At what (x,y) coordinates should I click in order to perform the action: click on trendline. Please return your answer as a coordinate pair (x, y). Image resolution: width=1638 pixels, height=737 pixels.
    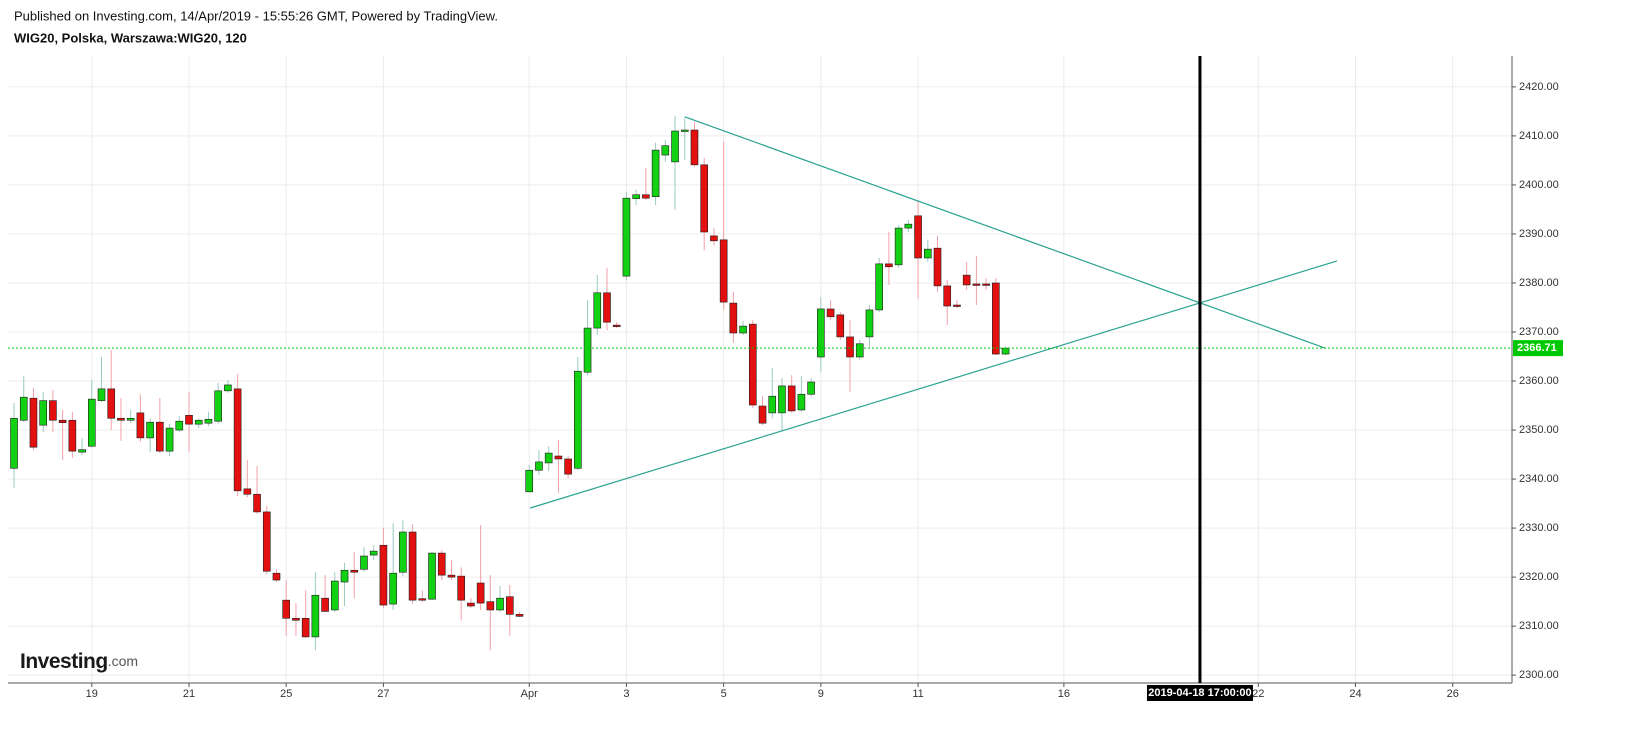
    Looking at the image, I should click on (1005, 232).